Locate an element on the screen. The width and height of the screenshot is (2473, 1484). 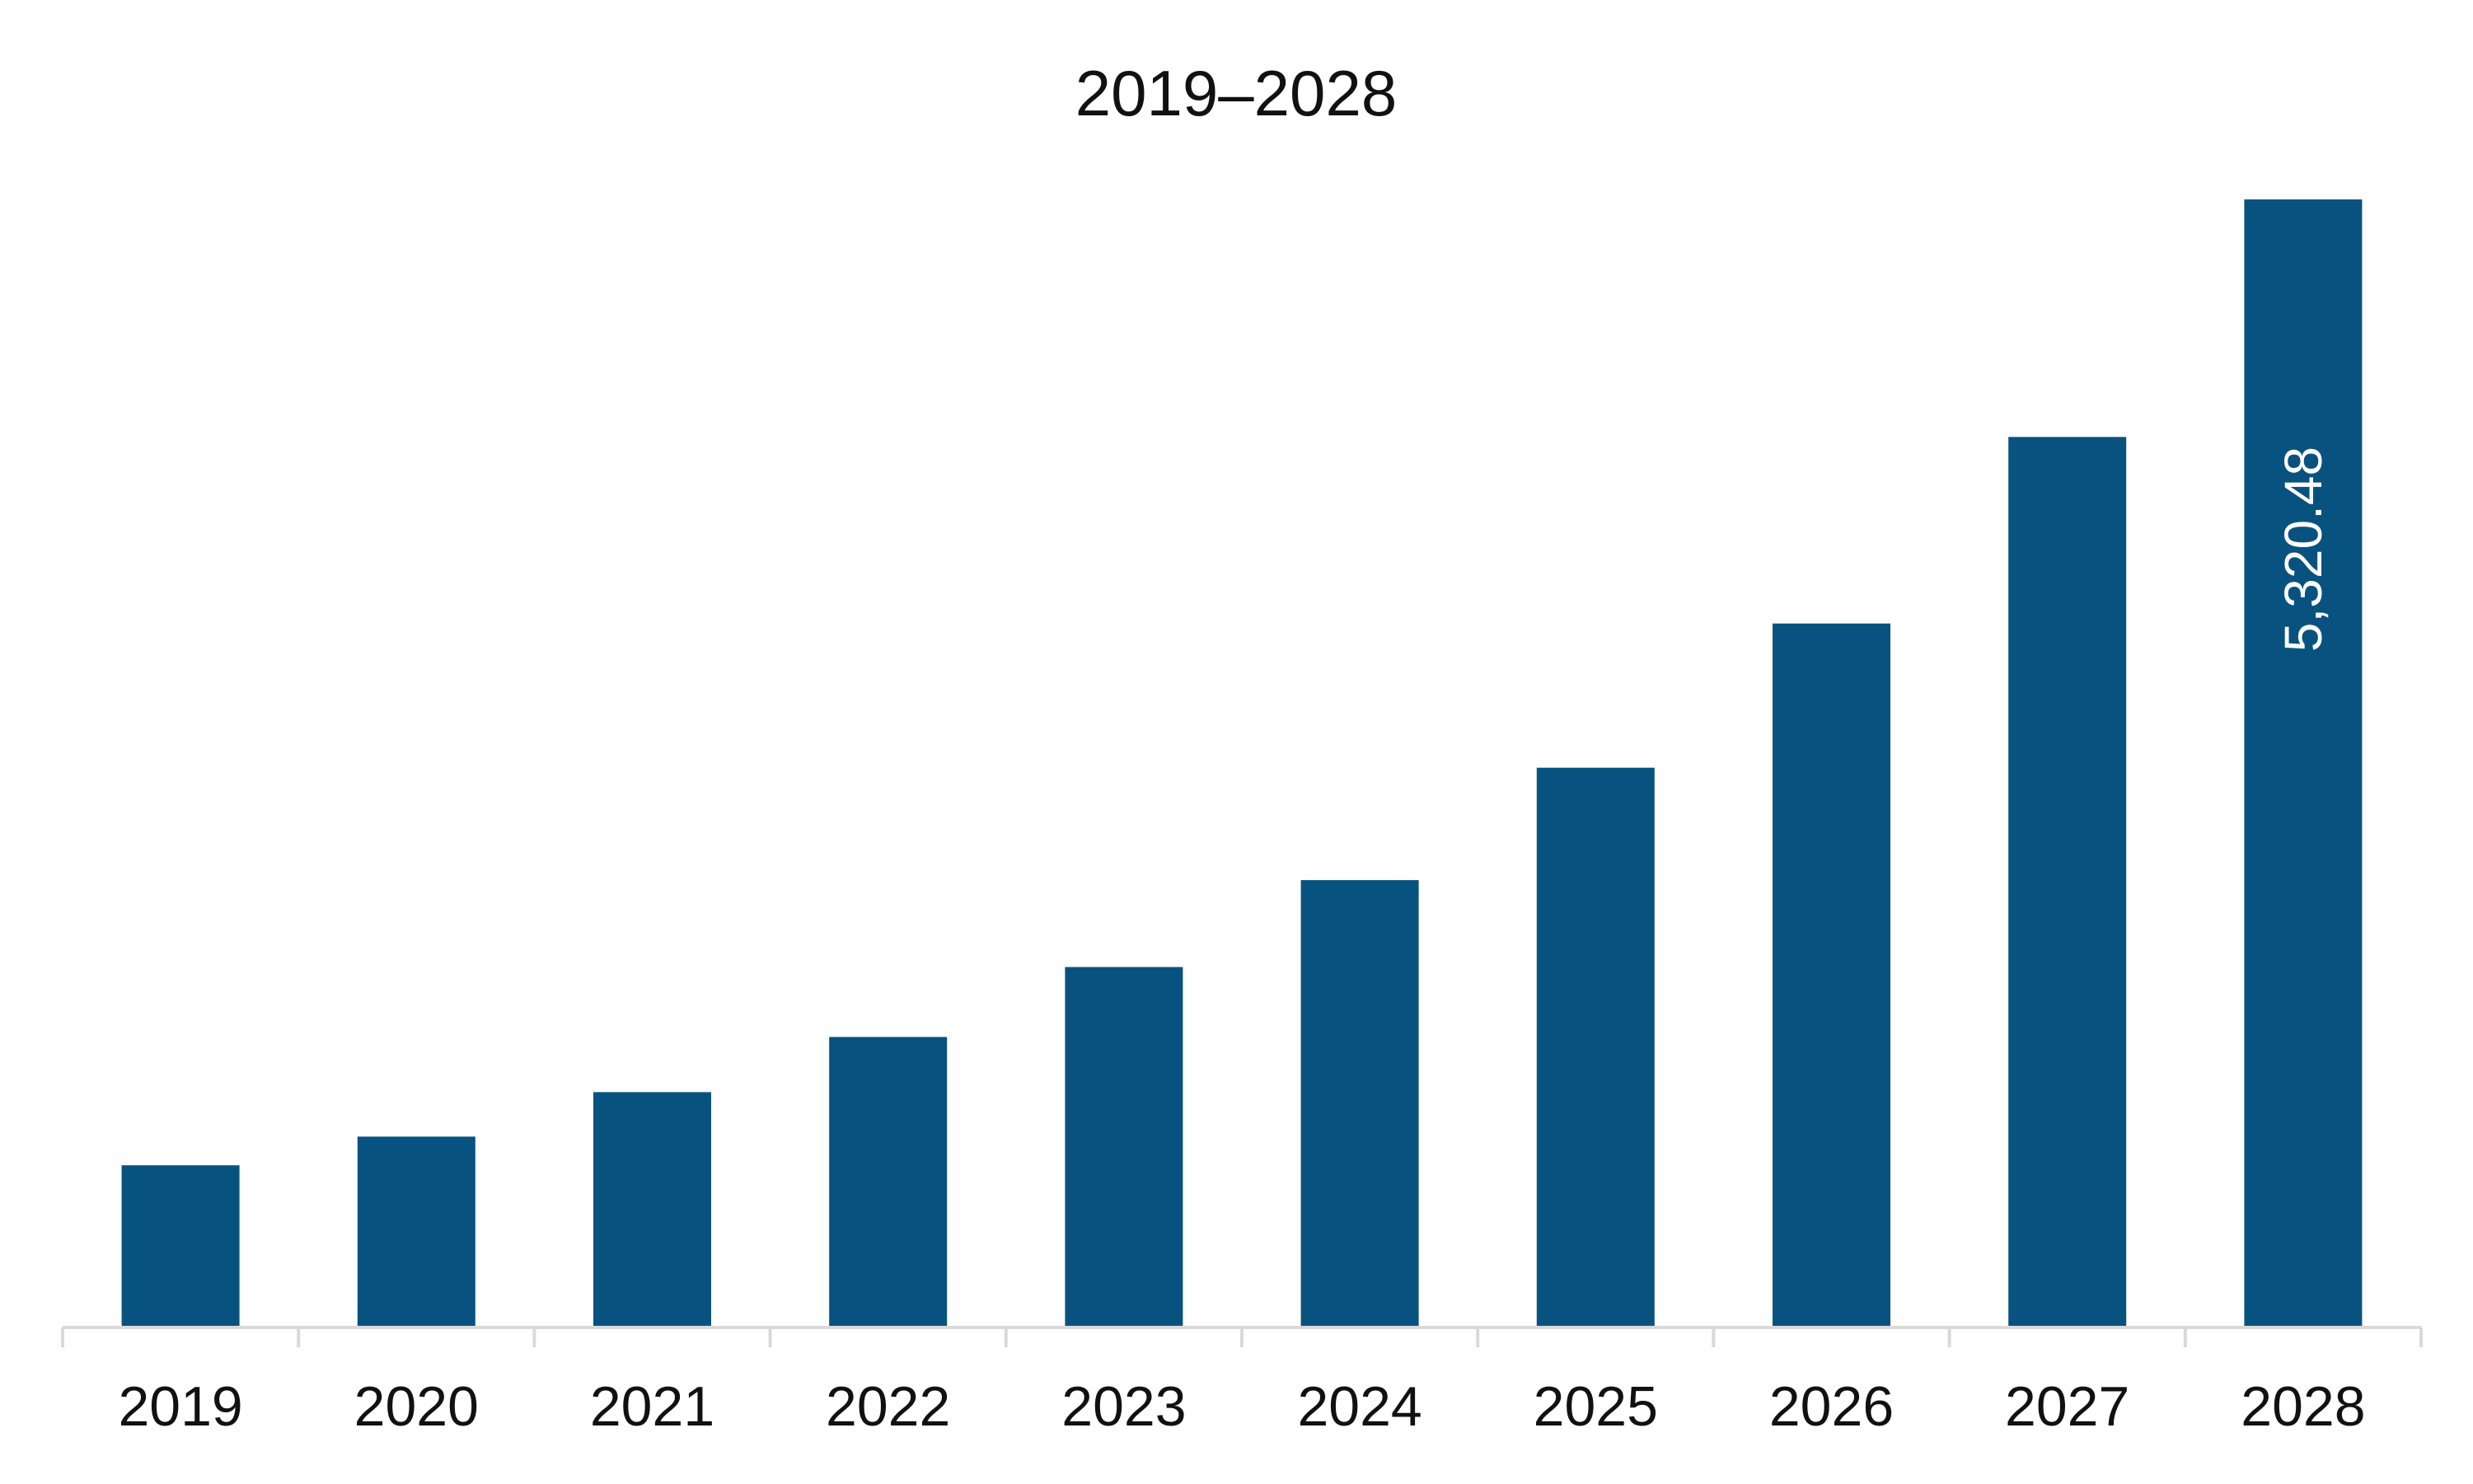
x-tick-label-2028: 2028 is located at coordinates (2303, 1407).